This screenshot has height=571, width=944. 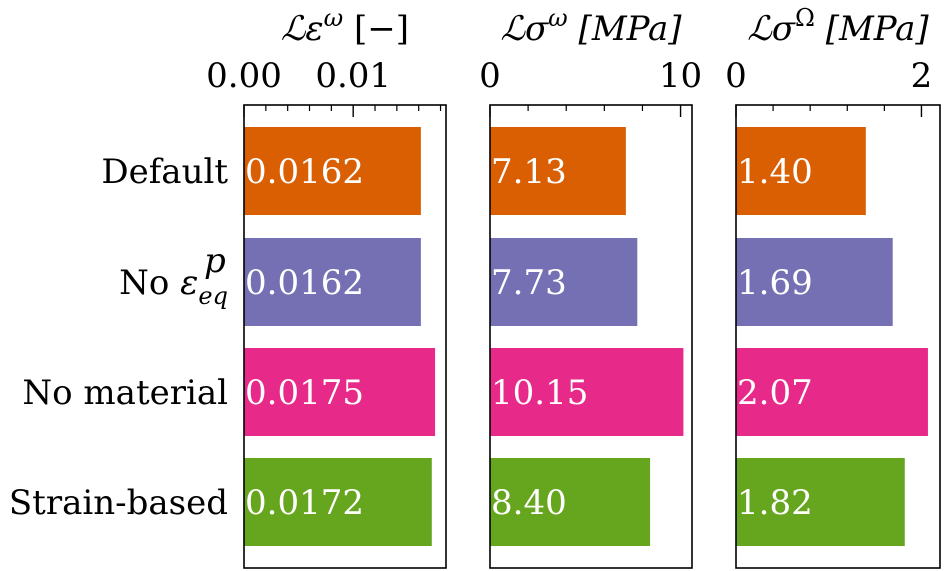 I want to click on bar-value-label: 0.0172, so click(x=304, y=503).